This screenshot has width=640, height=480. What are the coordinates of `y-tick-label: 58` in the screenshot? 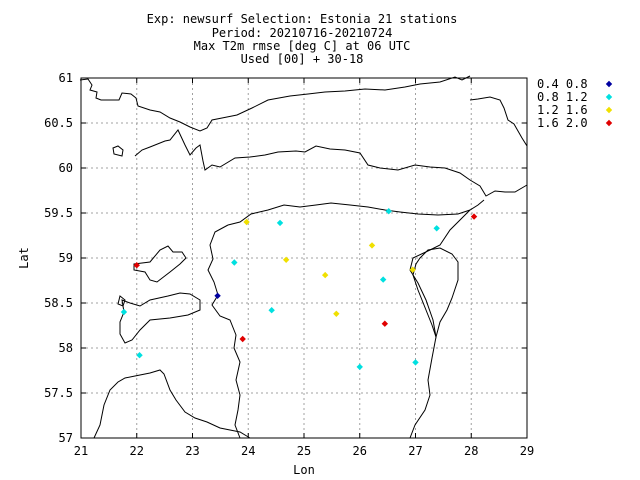 It's located at (66, 348).